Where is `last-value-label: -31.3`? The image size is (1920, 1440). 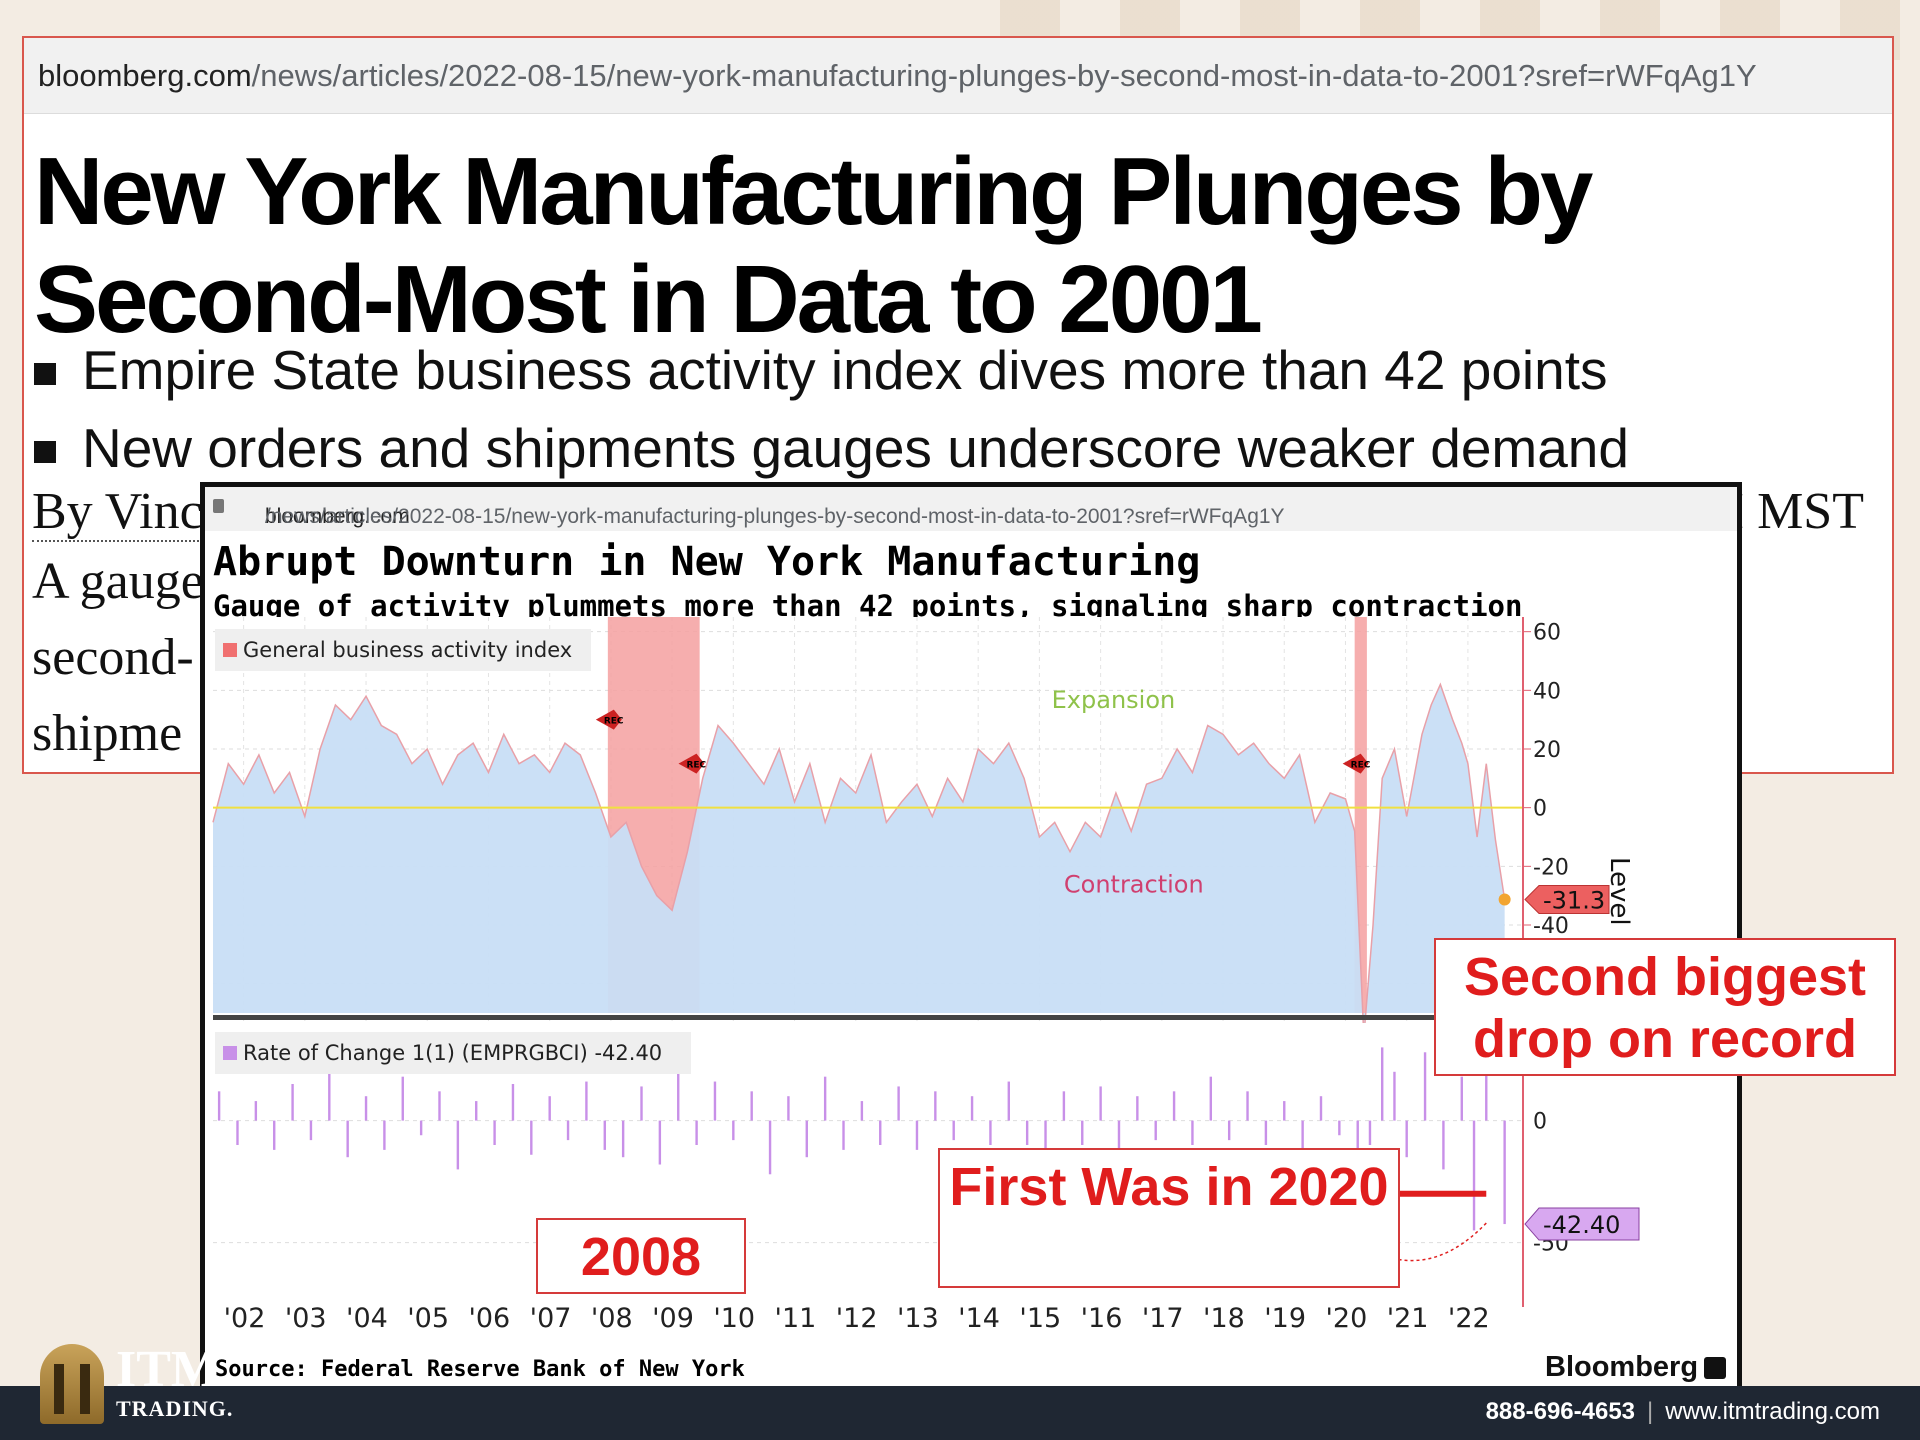 last-value-label: -31.3 is located at coordinates (1574, 900).